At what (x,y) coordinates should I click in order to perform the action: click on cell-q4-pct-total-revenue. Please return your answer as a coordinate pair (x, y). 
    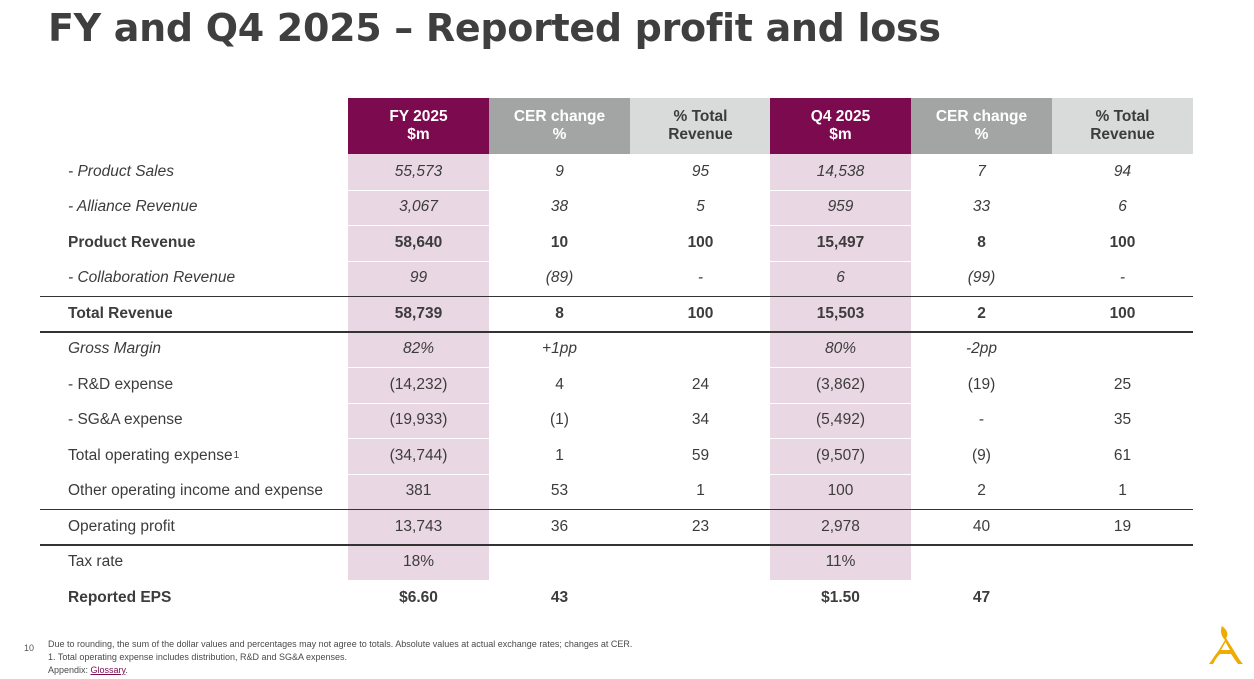
    Looking at the image, I should click on (1122, 350).